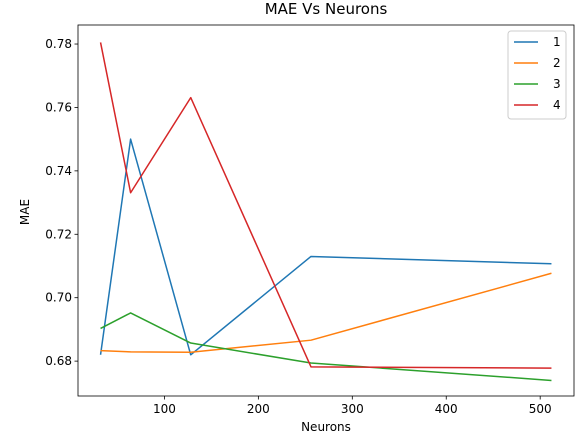 This screenshot has height=435, width=585. I want to click on legend-label-3: 3, so click(557, 84).